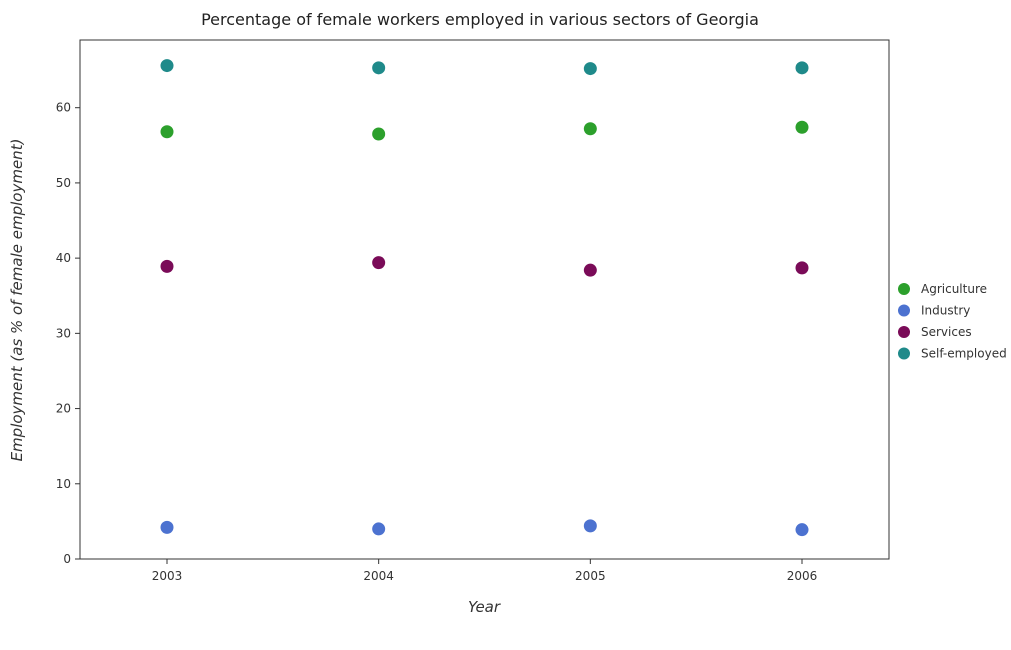 This screenshot has height=650, width=1011. Describe the element at coordinates (379, 529) in the screenshot. I see `industry-point-2004` at that location.